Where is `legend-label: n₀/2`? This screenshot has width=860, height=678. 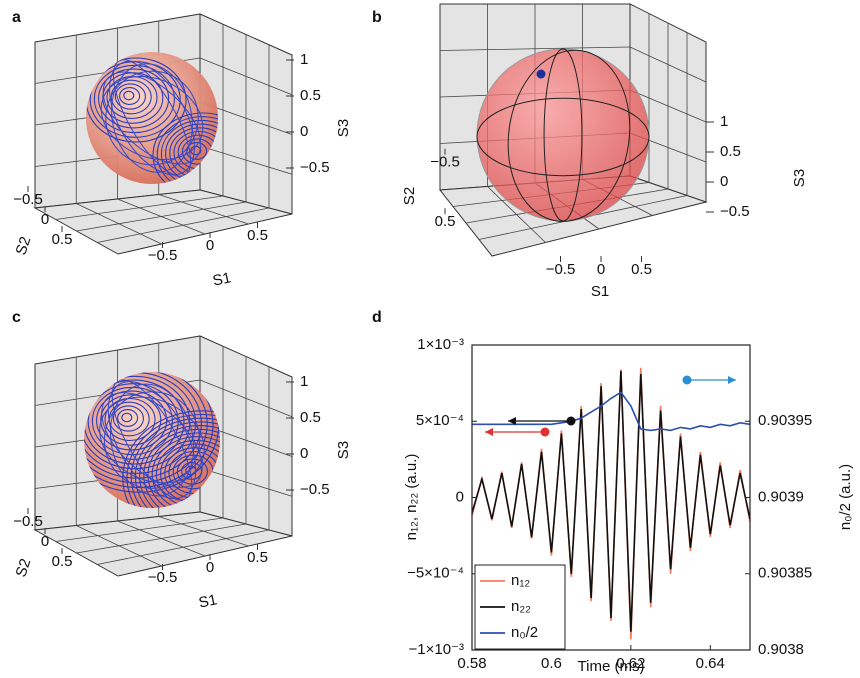 legend-label: n₀/2 is located at coordinates (524, 632).